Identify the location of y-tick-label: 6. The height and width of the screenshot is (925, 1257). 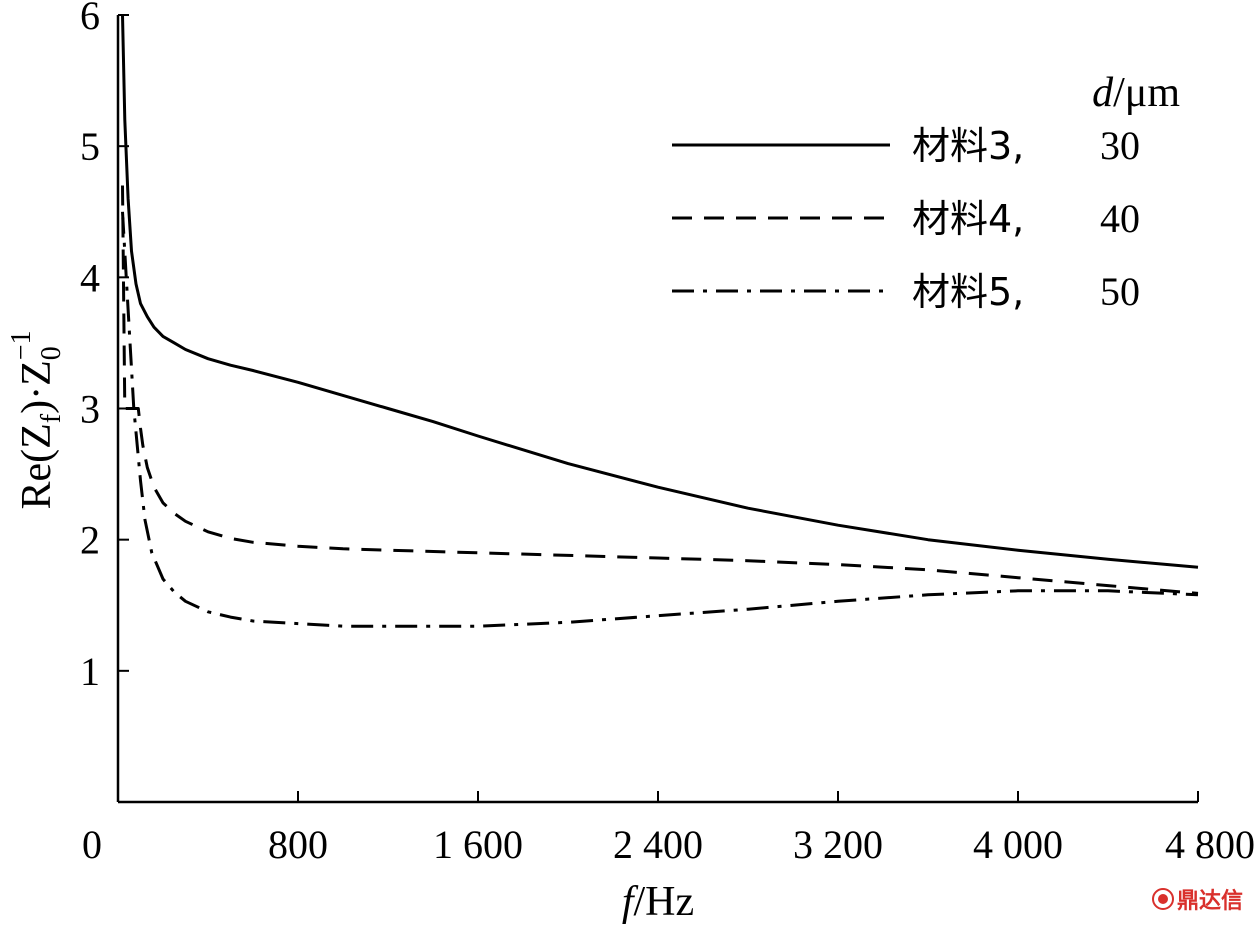
(90, 19).